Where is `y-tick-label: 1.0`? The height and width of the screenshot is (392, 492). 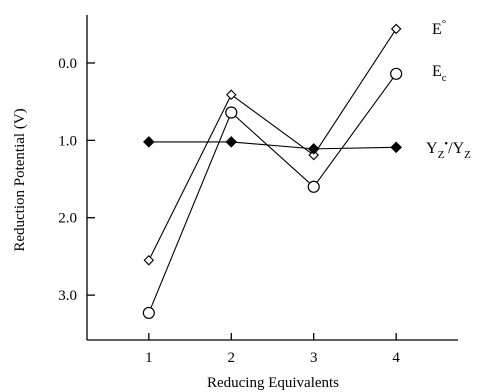
y-tick-label: 1.0 is located at coordinates (67, 141).